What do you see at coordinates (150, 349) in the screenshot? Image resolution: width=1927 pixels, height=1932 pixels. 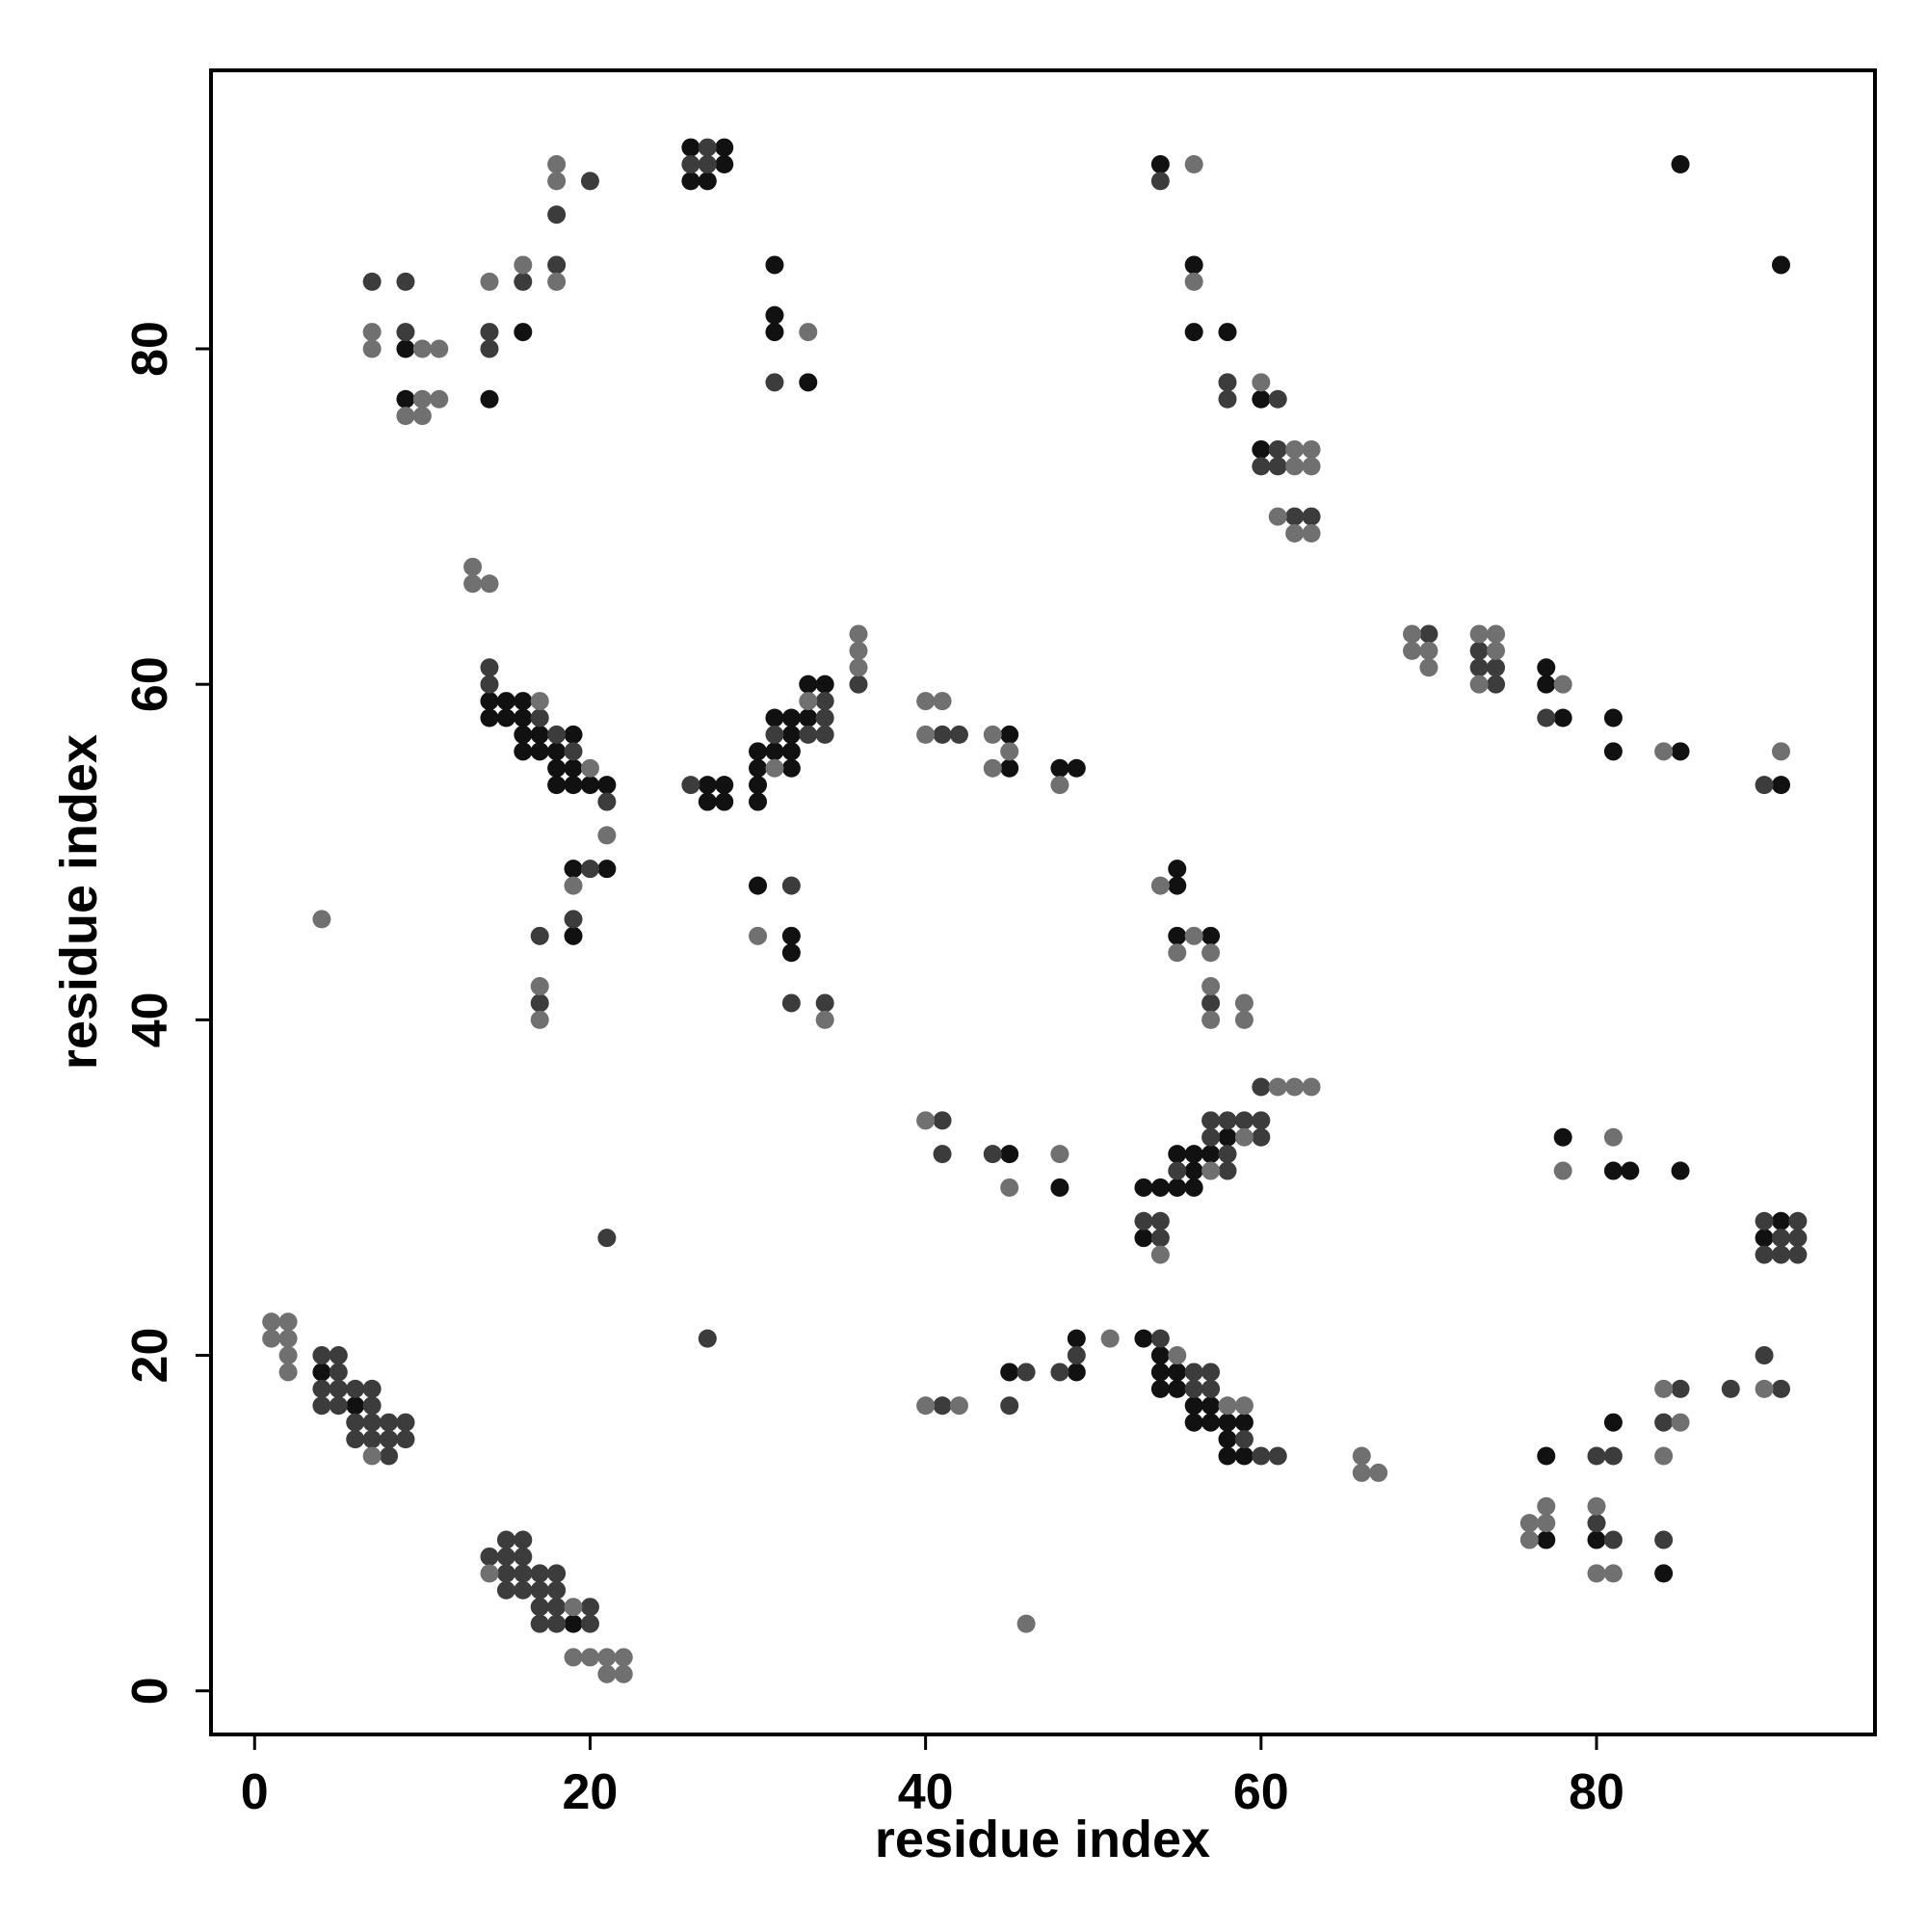 I see `y-tick-label: 80` at bounding box center [150, 349].